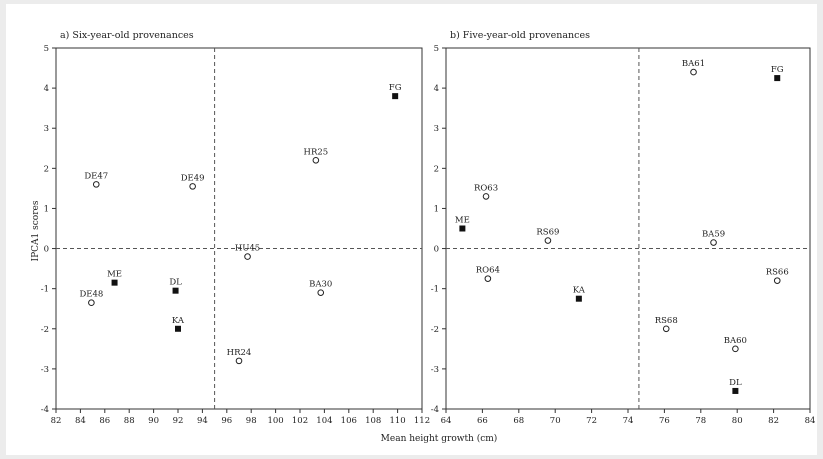 This screenshot has height=459, width=823. I want to click on panel-b-point-dl, so click(735, 390).